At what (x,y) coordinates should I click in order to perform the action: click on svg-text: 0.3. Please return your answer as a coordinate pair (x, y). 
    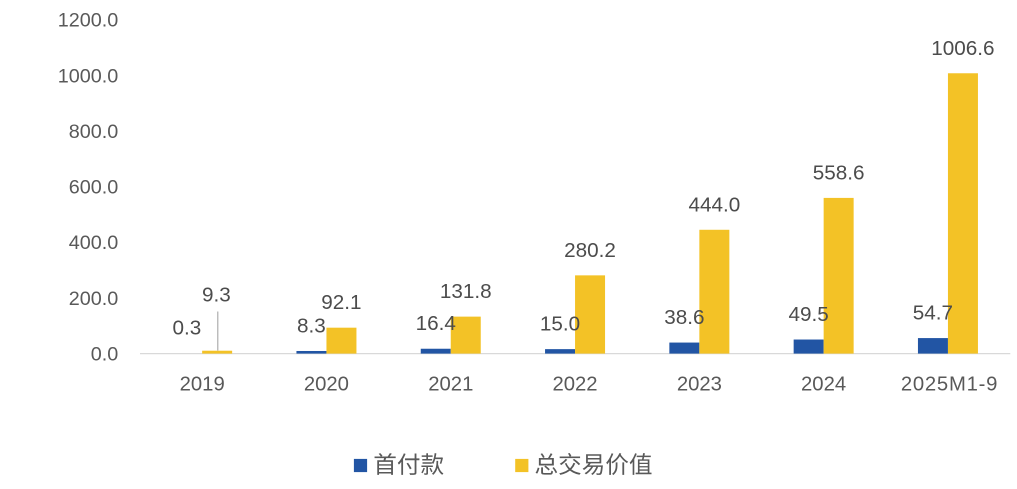
    Looking at the image, I should click on (187, 328).